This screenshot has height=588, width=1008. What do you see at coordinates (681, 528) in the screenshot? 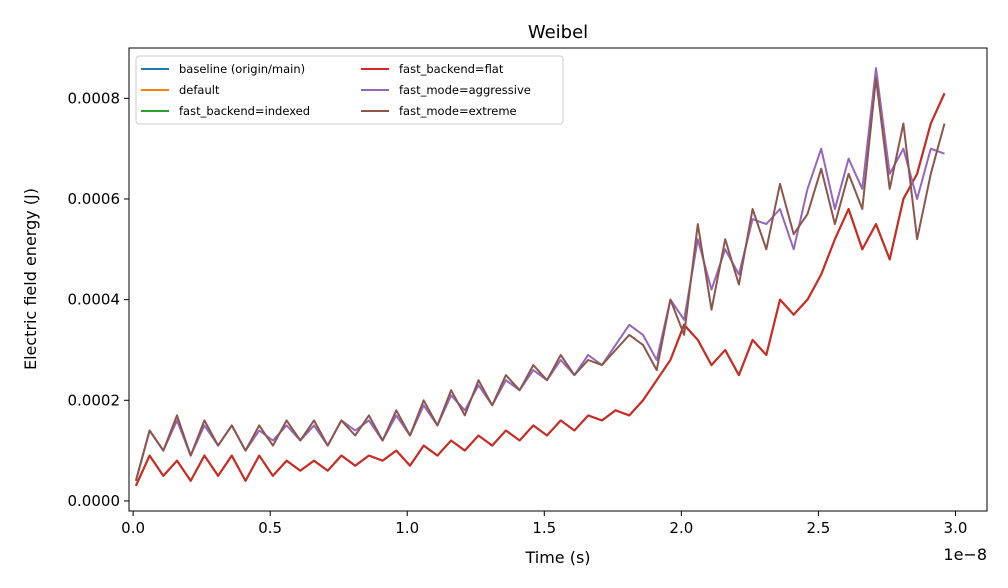
I see `x-tick-label: 2.0` at bounding box center [681, 528].